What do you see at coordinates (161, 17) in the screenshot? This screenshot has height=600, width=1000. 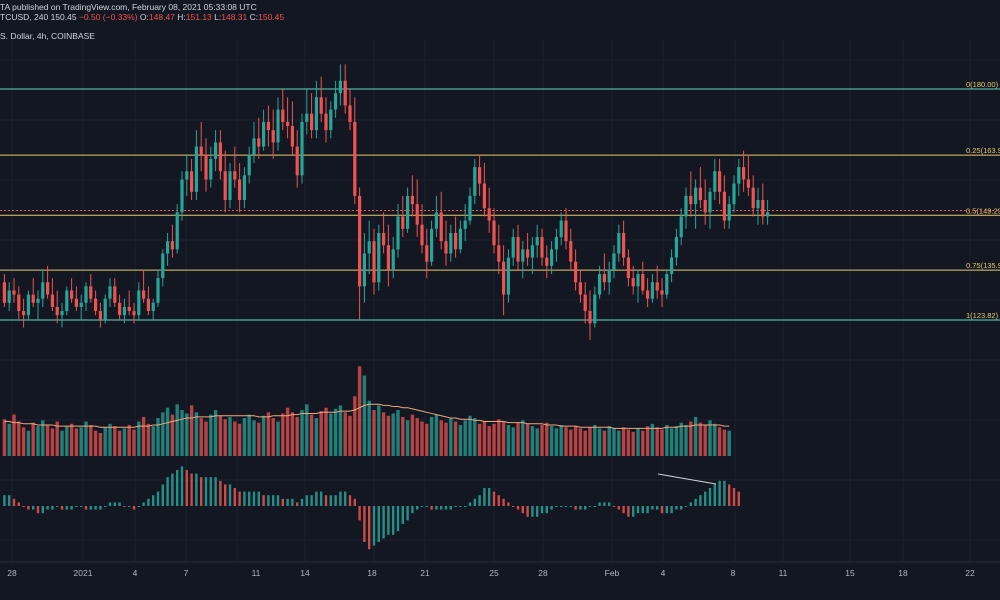 I see `o-value: 148.47` at bounding box center [161, 17].